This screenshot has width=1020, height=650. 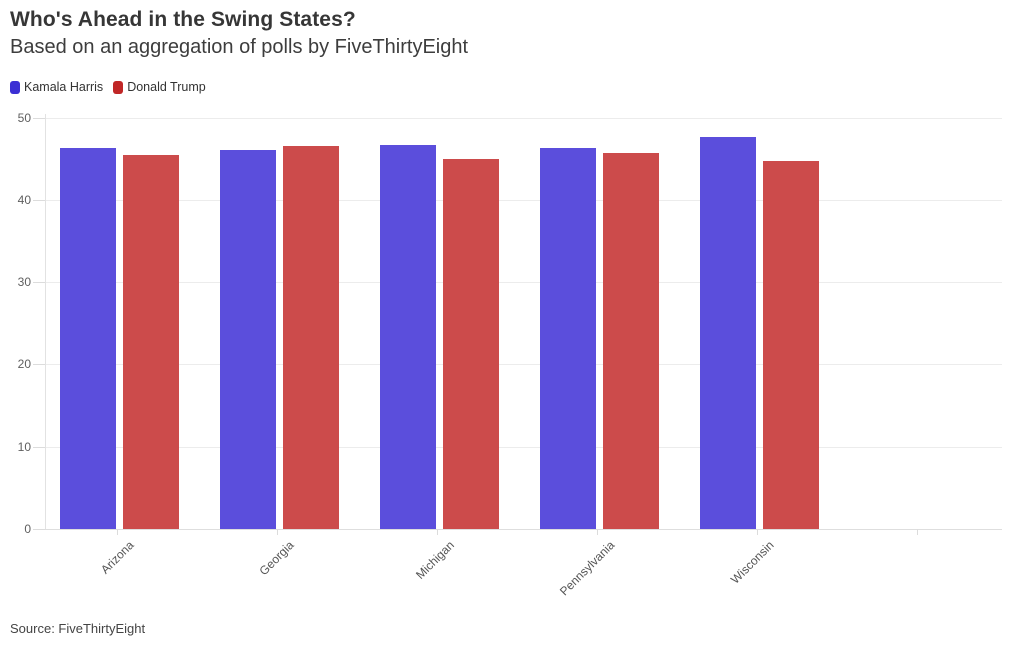 What do you see at coordinates (276, 558) in the screenshot?
I see `x-tick-label-georgia: Georgia` at bounding box center [276, 558].